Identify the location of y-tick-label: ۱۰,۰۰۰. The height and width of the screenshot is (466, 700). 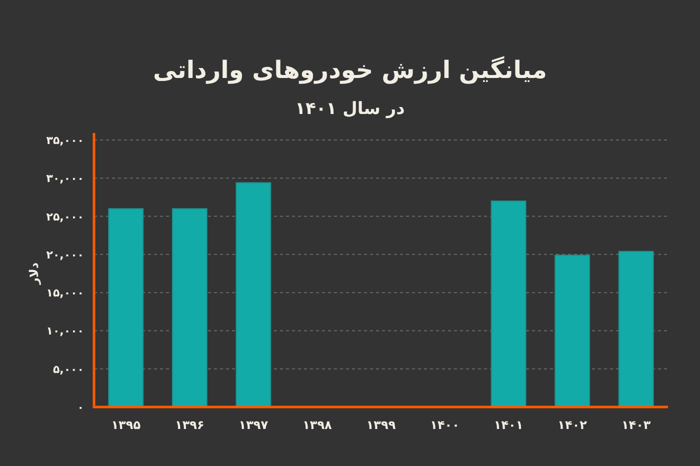
(65, 331).